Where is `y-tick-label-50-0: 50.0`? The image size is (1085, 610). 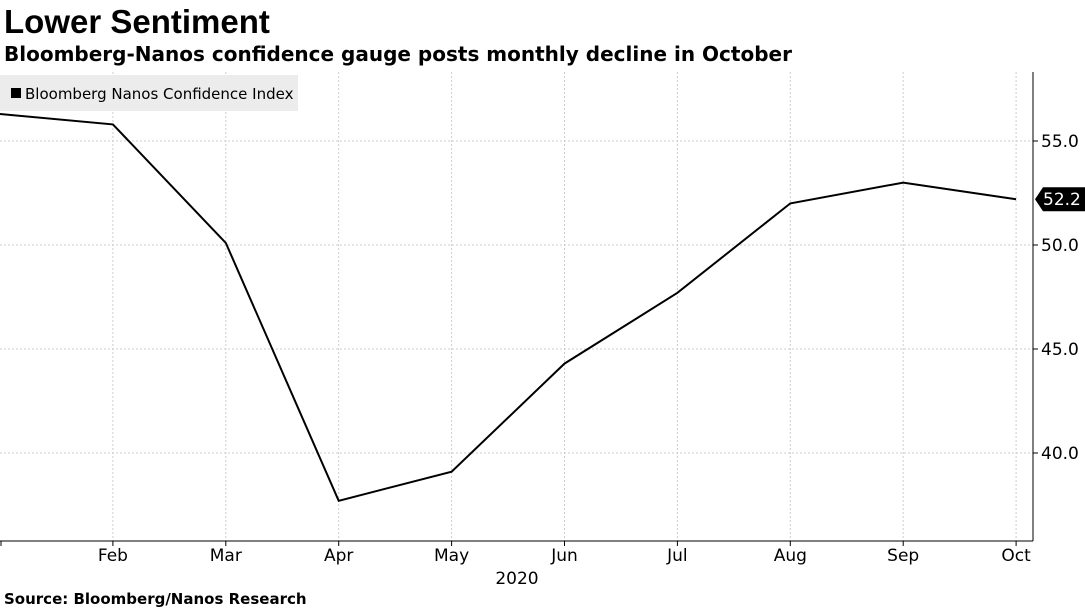 y-tick-label-50-0: 50.0 is located at coordinates (1060, 246).